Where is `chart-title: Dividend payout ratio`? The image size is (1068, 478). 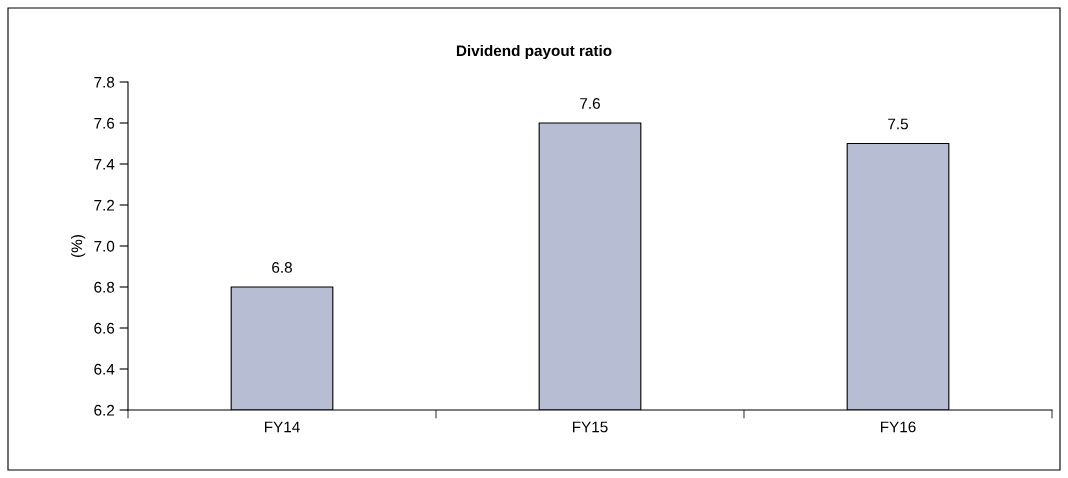
chart-title: Dividend payout ratio is located at coordinates (534, 52).